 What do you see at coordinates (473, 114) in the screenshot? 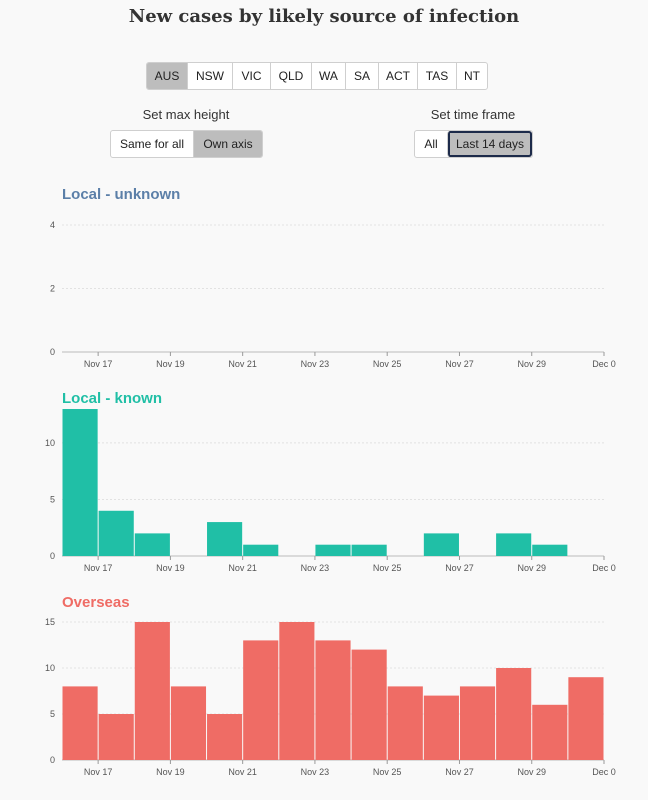
I see `time-frame-label: Set time frame` at bounding box center [473, 114].